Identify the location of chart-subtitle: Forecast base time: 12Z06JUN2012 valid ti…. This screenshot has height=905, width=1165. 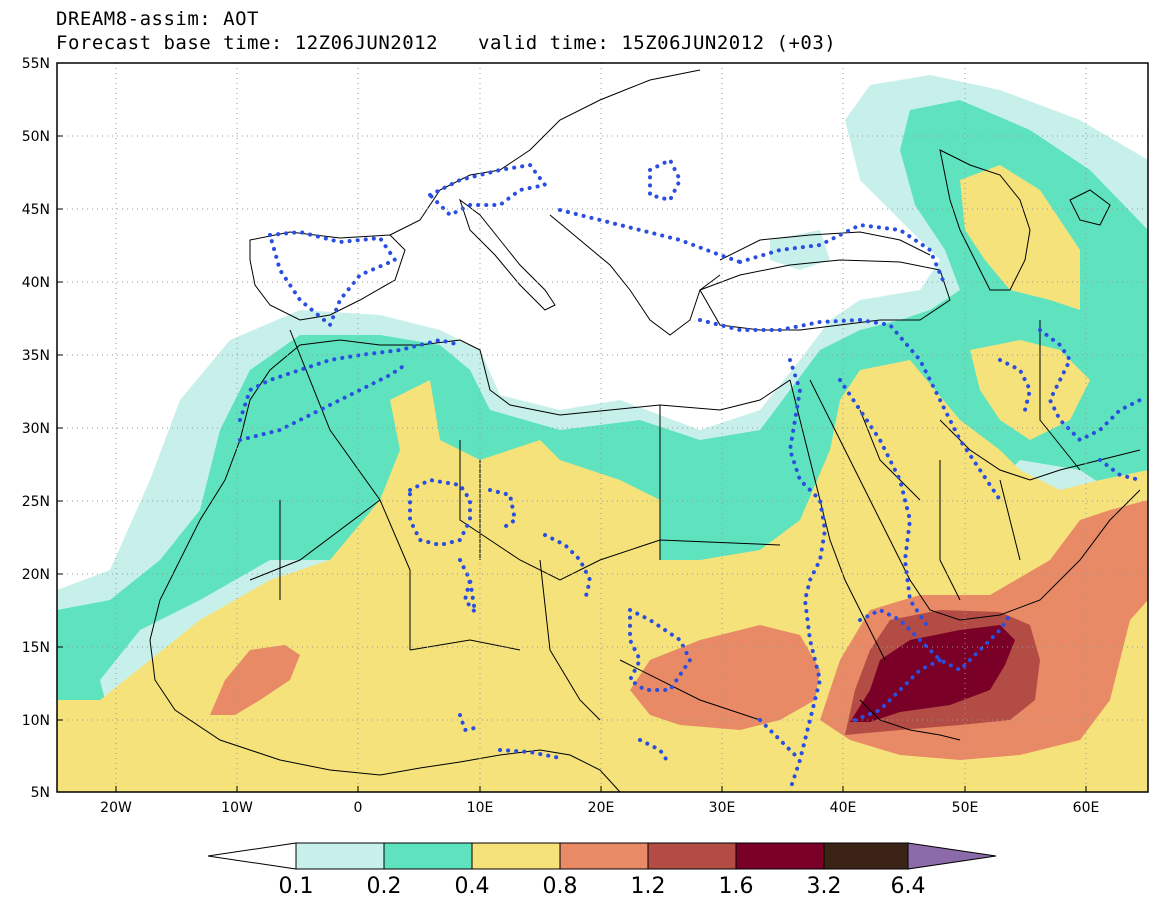
(446, 43).